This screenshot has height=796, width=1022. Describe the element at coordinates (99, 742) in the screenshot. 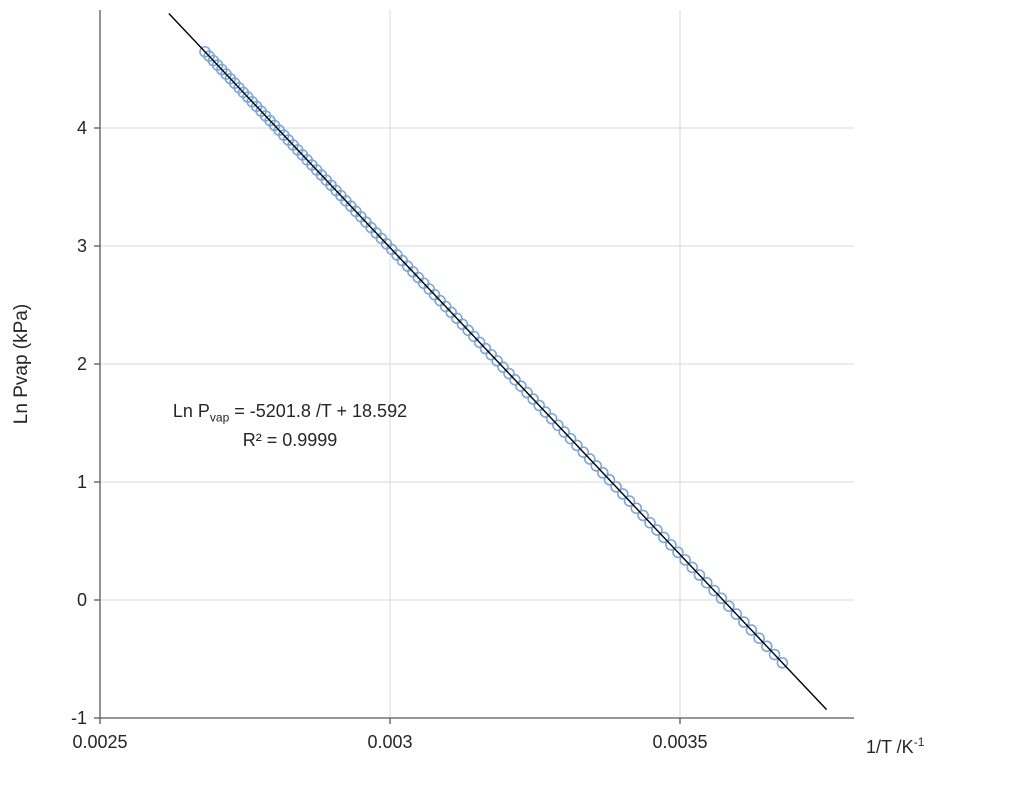

I see `x-tick-label: 0.0025` at that location.